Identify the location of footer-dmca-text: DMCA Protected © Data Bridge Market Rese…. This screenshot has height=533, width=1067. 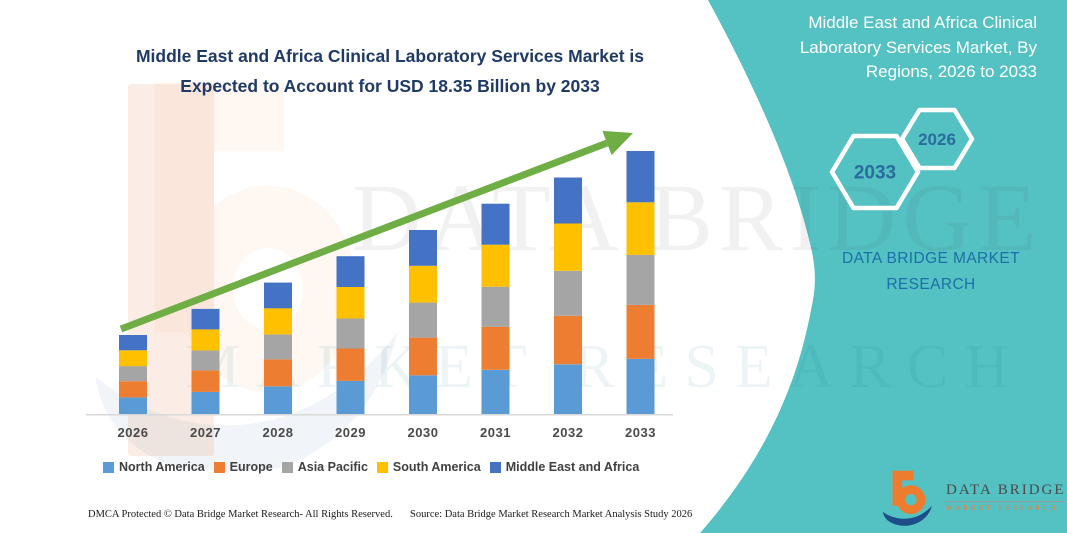
(240, 514).